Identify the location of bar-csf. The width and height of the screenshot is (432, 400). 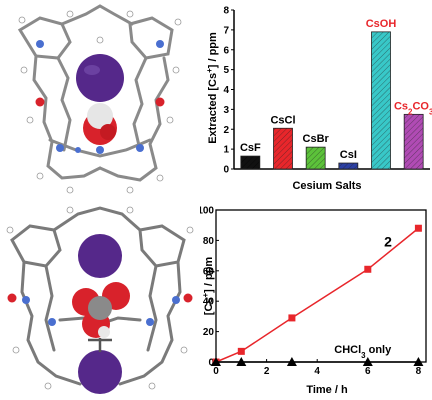
(250, 162).